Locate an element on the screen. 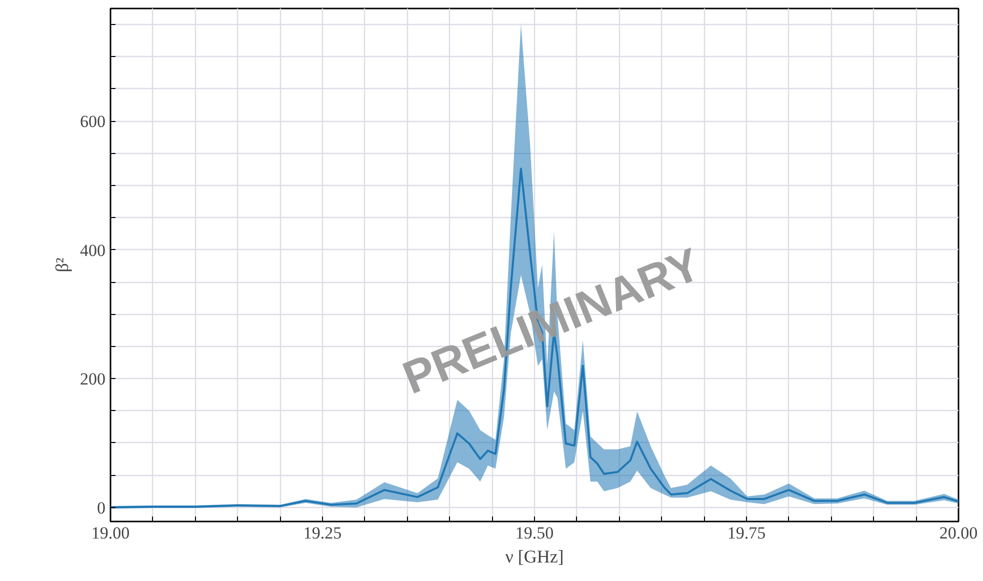 The image size is (983, 581). x-tick-label: 19.75 is located at coordinates (746, 533).